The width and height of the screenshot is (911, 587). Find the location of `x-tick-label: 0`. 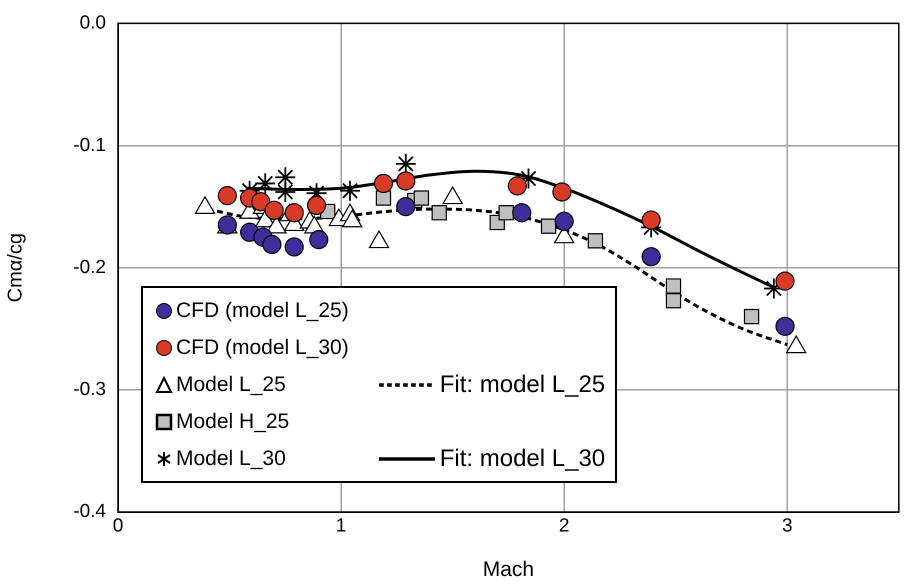

x-tick-label: 0 is located at coordinates (118, 526).